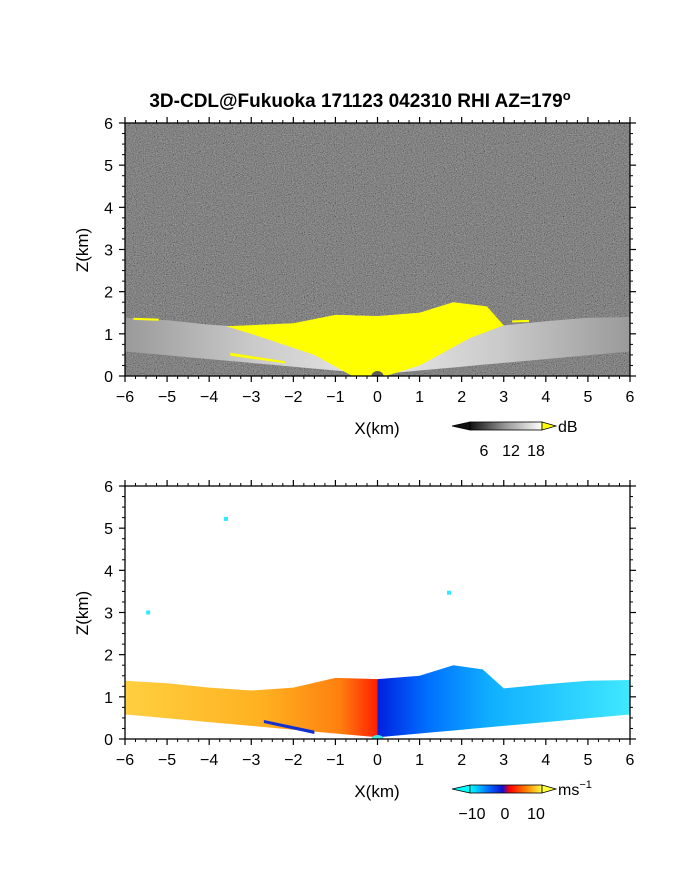  Describe the element at coordinates (505, 814) in the screenshot. I see `colorbar-tick: 0` at that location.